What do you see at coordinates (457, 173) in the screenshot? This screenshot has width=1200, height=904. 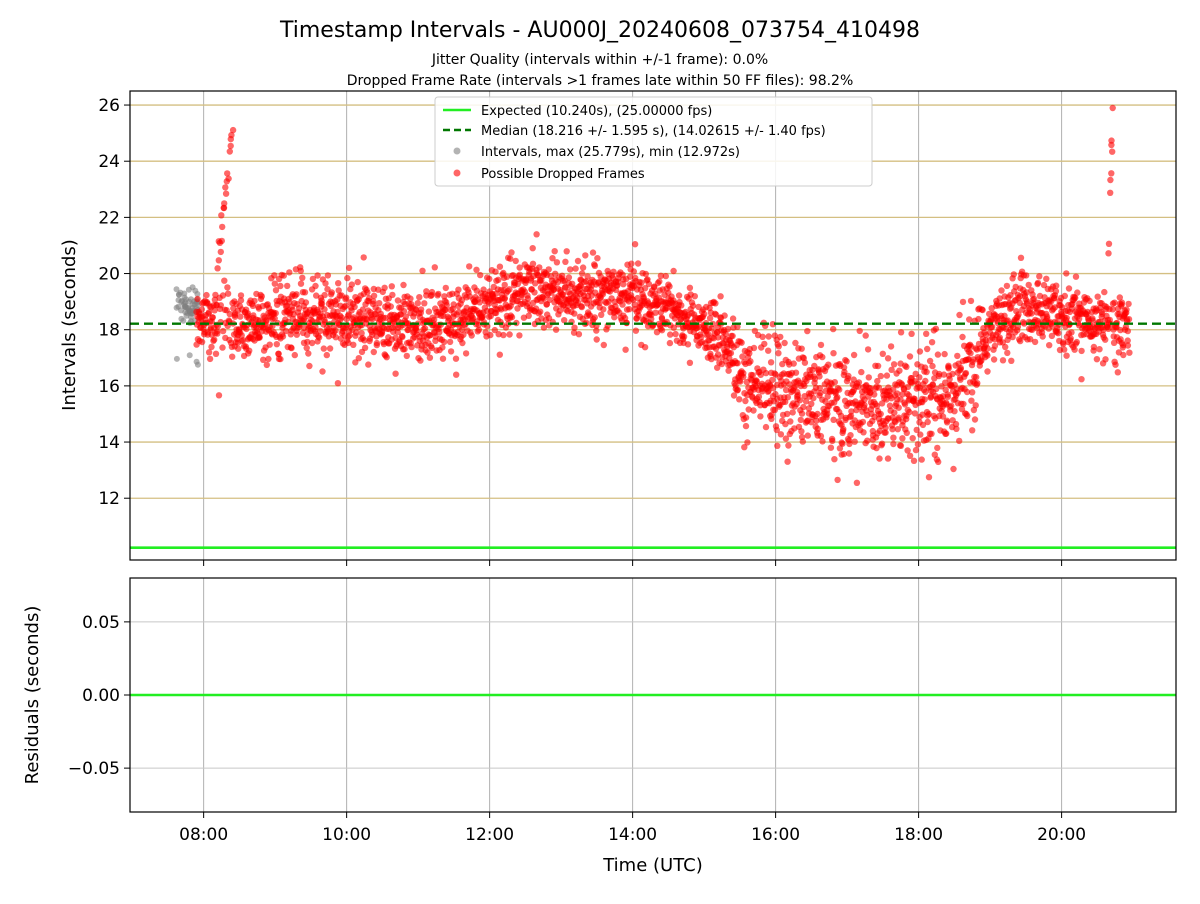 I see `legend-dropped-swatch` at bounding box center [457, 173].